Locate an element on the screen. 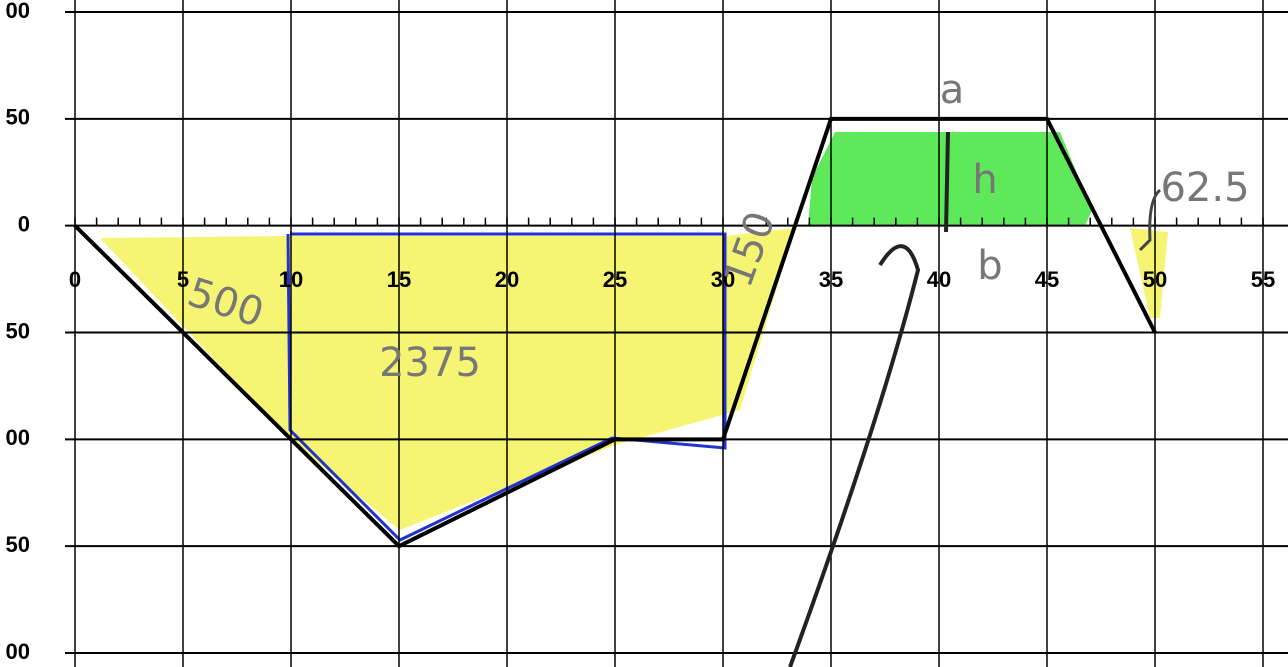 This screenshot has width=1288, height=667. handwritten-note: a is located at coordinates (952, 90).